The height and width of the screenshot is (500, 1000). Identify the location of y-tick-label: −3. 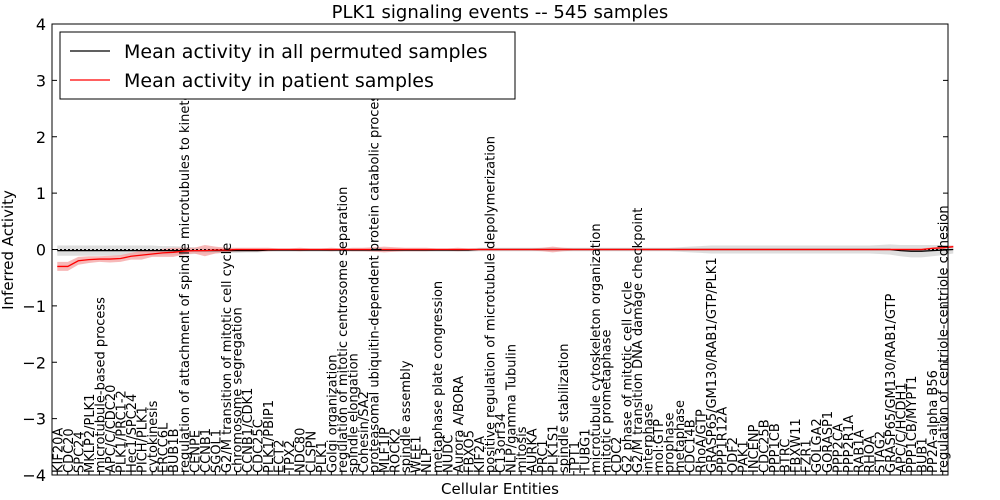
(34, 419).